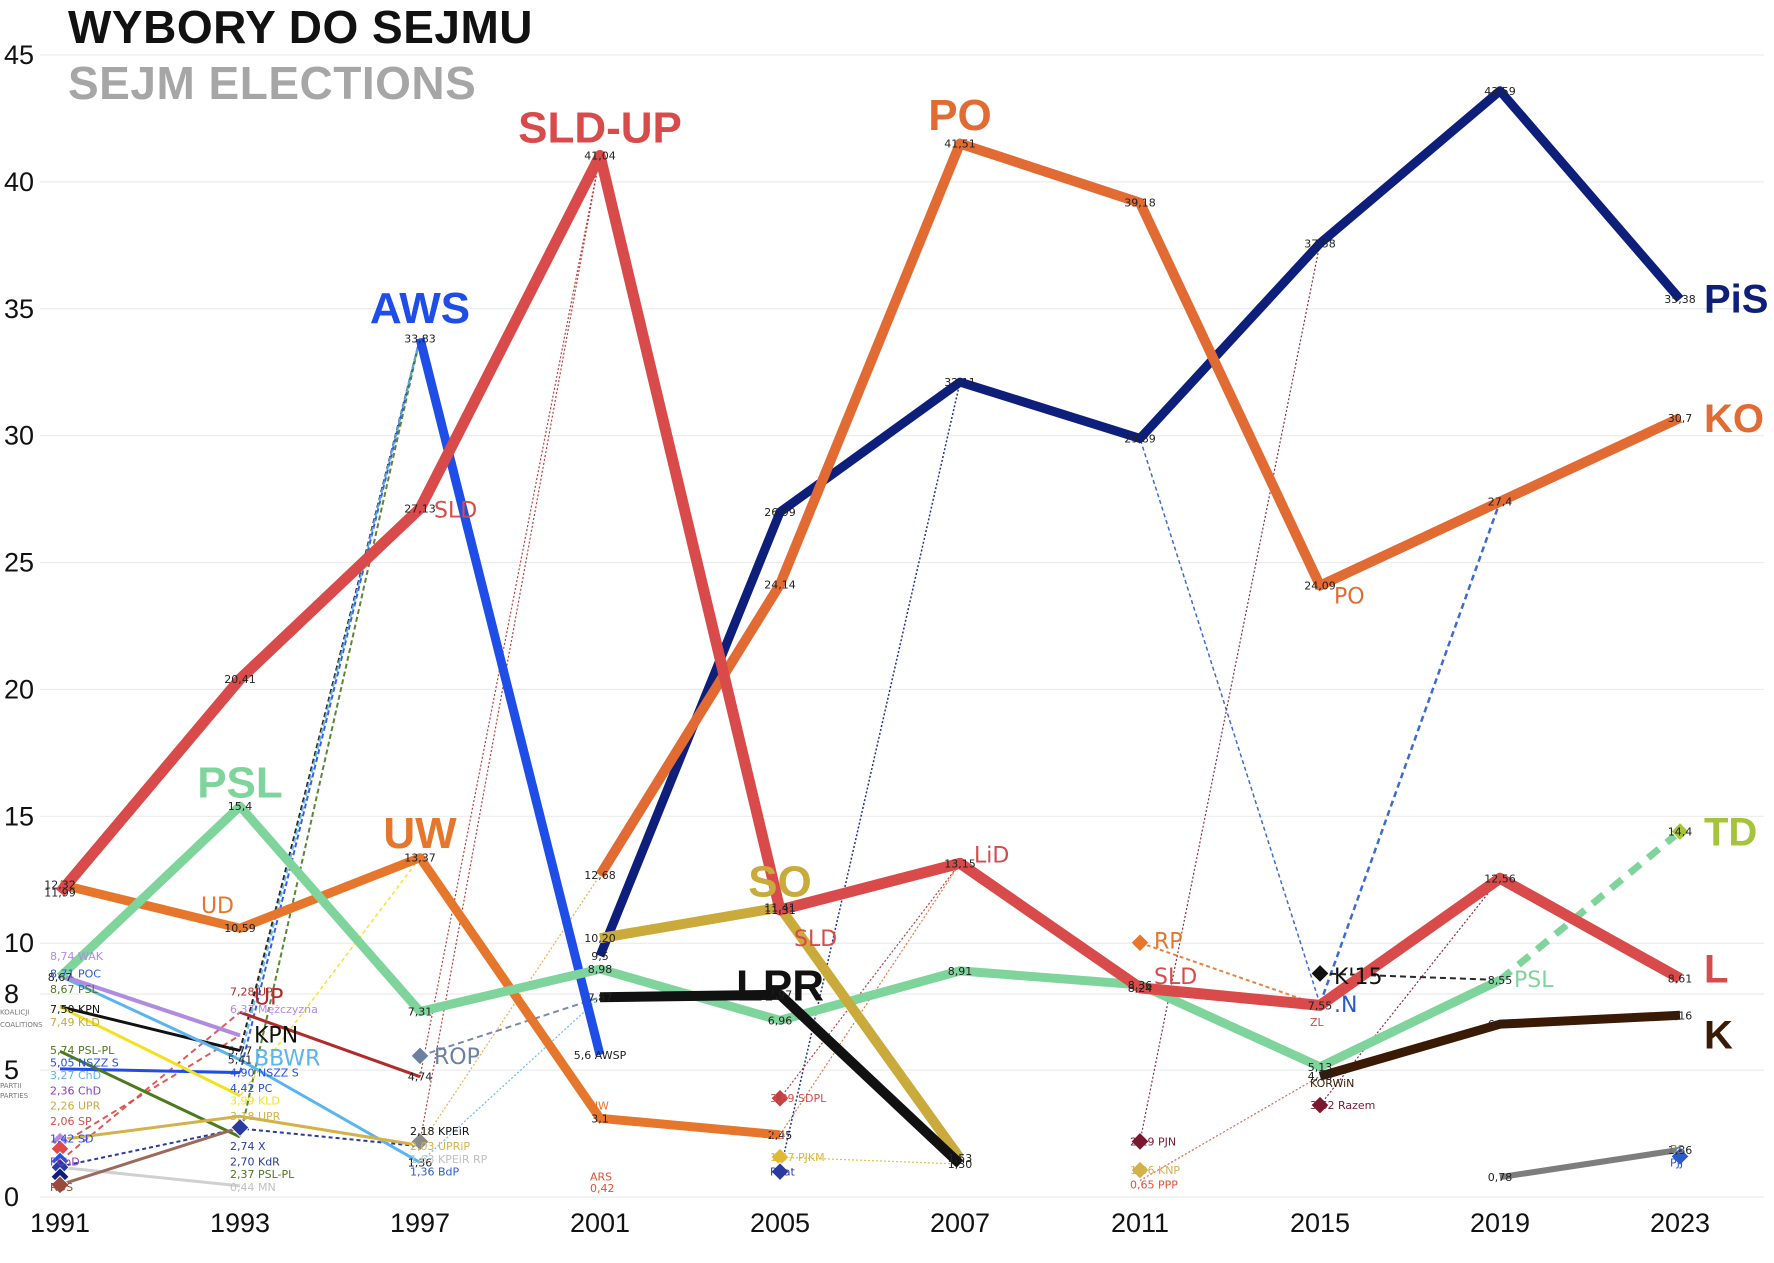 The image size is (1774, 1263). I want to click on series-line-kpn, so click(150, 1029).